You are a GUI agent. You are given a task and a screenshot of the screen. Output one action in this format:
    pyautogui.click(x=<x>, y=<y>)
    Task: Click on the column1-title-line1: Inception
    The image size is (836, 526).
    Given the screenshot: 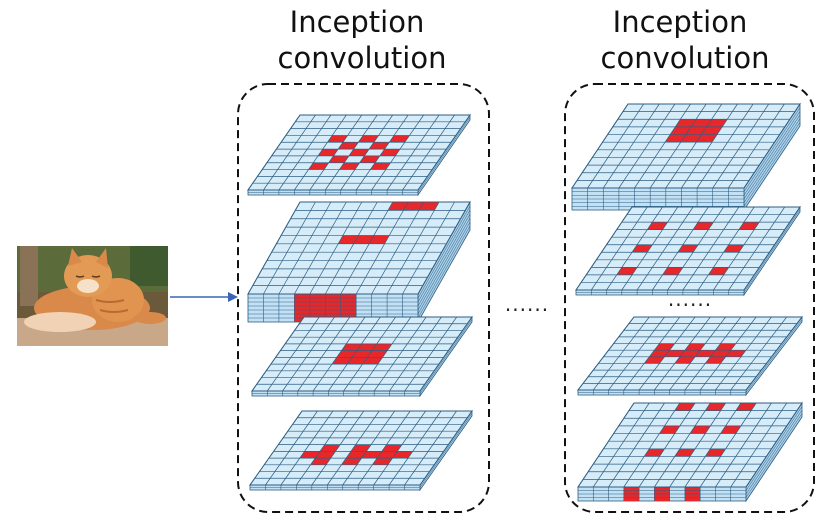 What is the action you would take?
    pyautogui.click(x=357, y=22)
    